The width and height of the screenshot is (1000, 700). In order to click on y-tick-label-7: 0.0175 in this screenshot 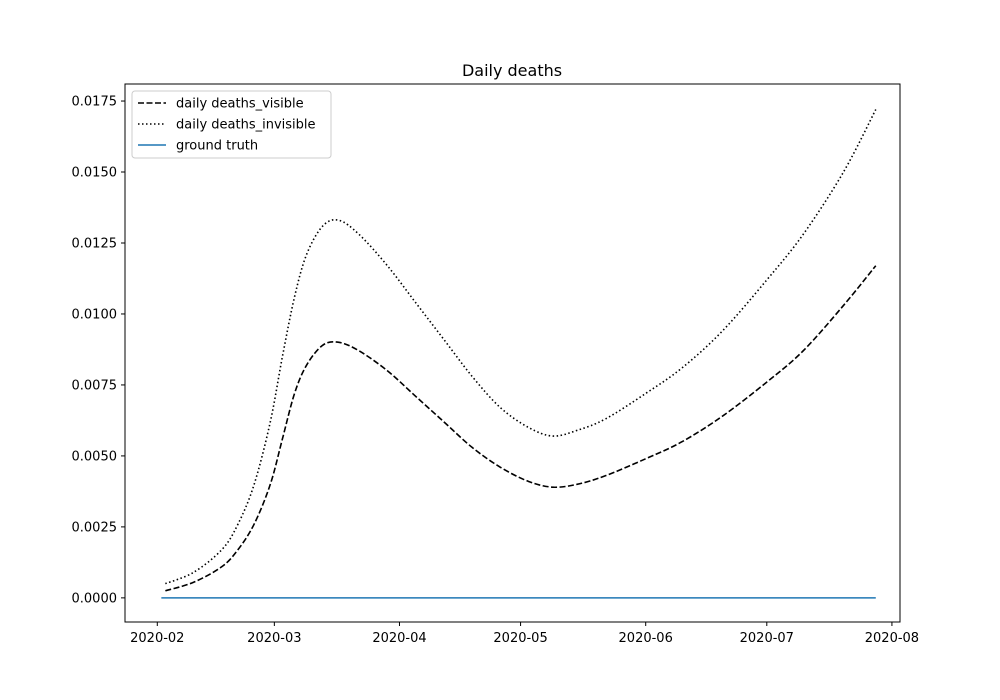, I will do `click(95, 102)`.